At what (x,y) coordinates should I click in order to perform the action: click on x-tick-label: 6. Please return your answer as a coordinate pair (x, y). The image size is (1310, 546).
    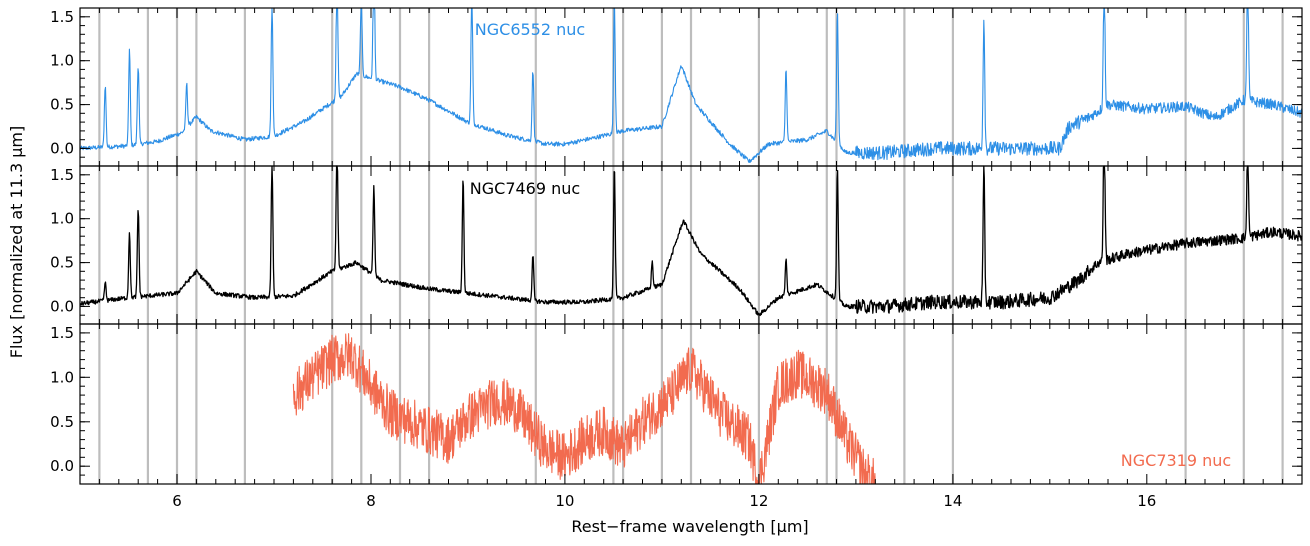
    Looking at the image, I should click on (177, 501).